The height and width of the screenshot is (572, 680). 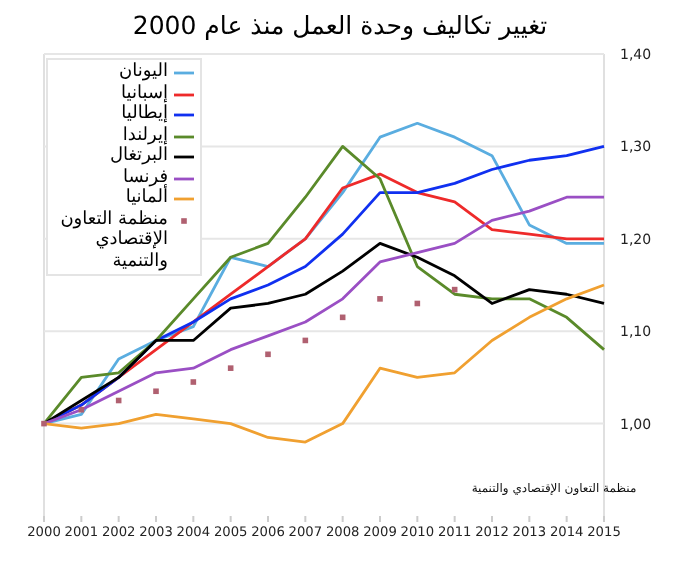 What do you see at coordinates (146, 198) in the screenshot?
I see `legend-label: ألمانيا` at bounding box center [146, 198].